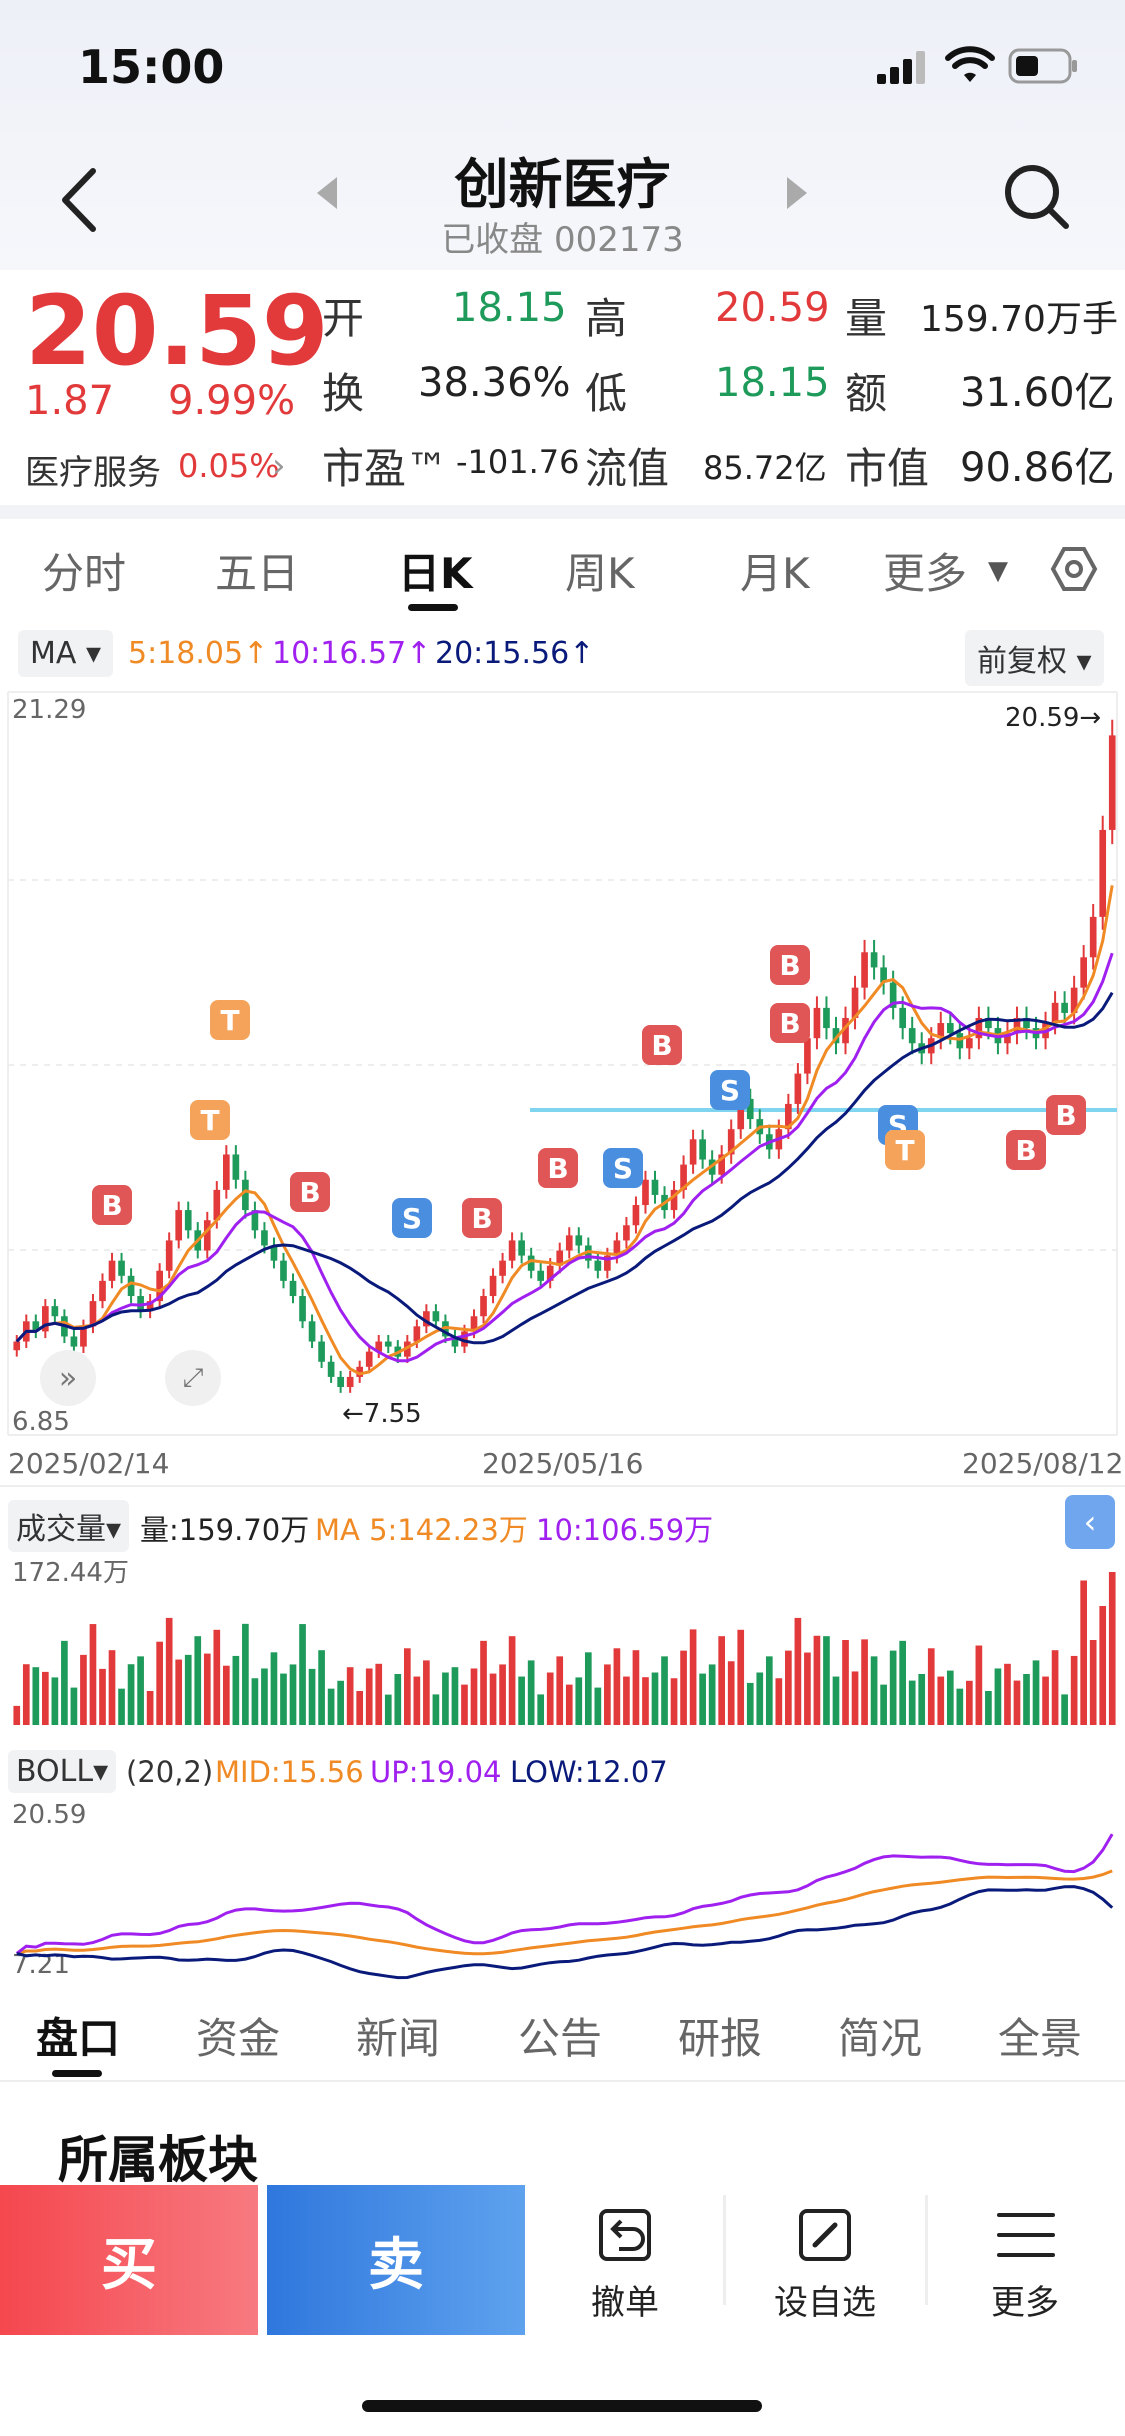  Describe the element at coordinates (772, 383) in the screenshot. I see `low-value: 18.15` at that location.